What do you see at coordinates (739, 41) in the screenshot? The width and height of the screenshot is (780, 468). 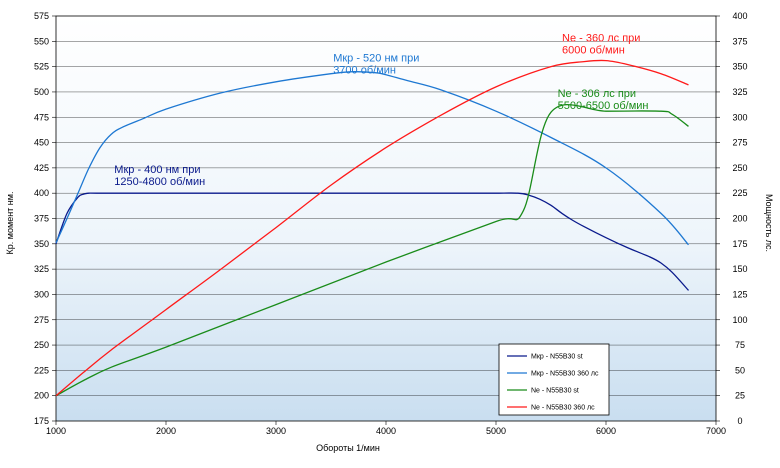 I see `y-tick-label-right: 375` at bounding box center [739, 41].